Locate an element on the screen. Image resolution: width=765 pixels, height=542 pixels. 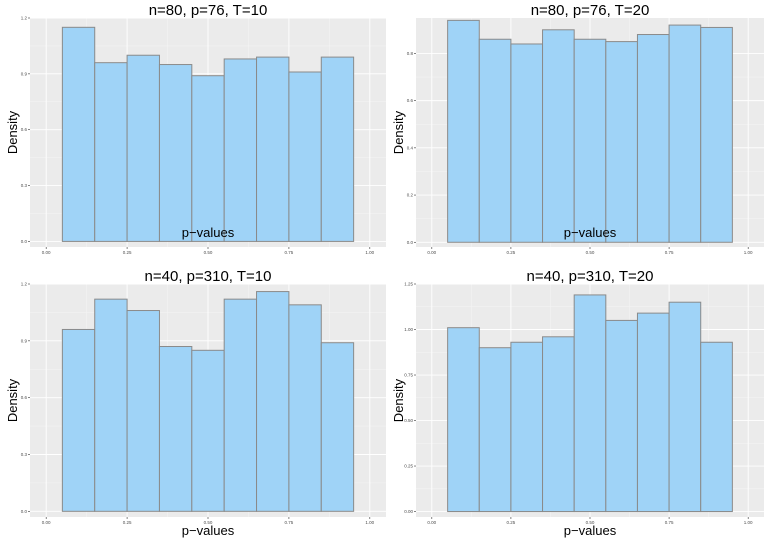
y-tick-label: 0.8 is located at coordinates (410, 53).